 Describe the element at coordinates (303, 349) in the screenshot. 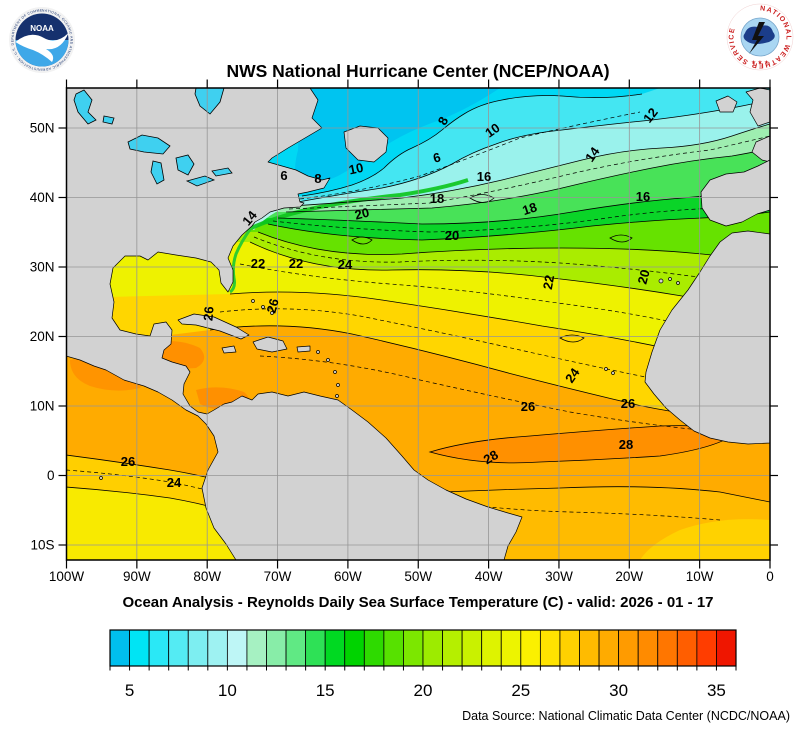

I see `land-puerto-rico` at that location.